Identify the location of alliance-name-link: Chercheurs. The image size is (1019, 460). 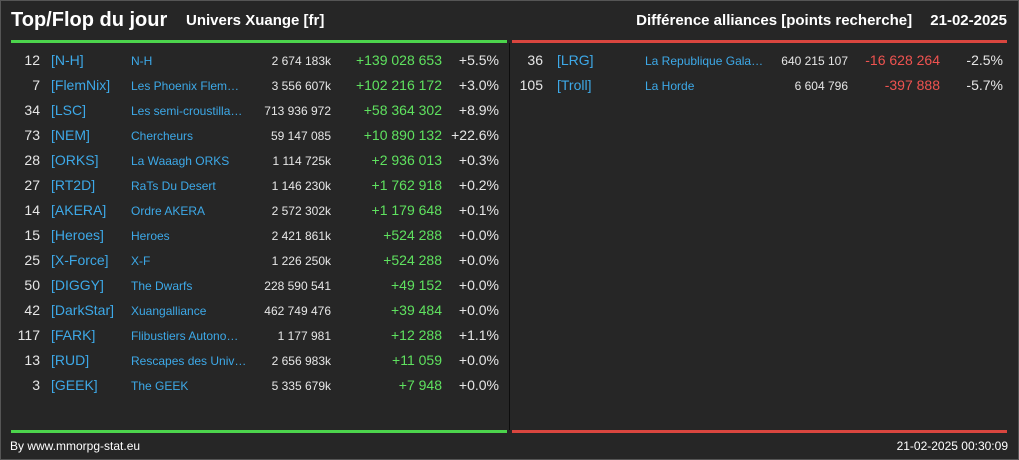
(162, 136).